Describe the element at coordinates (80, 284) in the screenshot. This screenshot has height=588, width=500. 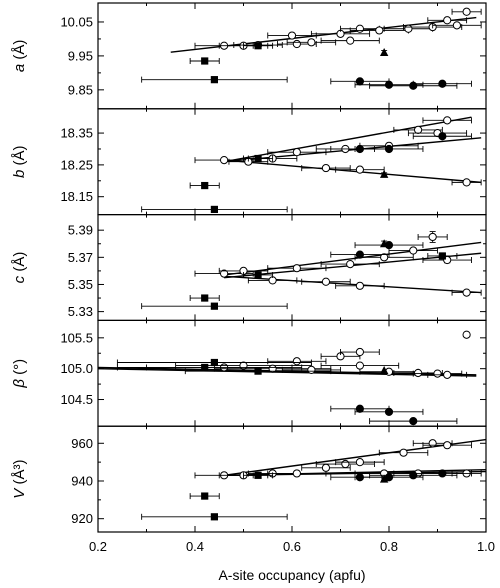
I see `y-tick-label: 5.35` at that location.